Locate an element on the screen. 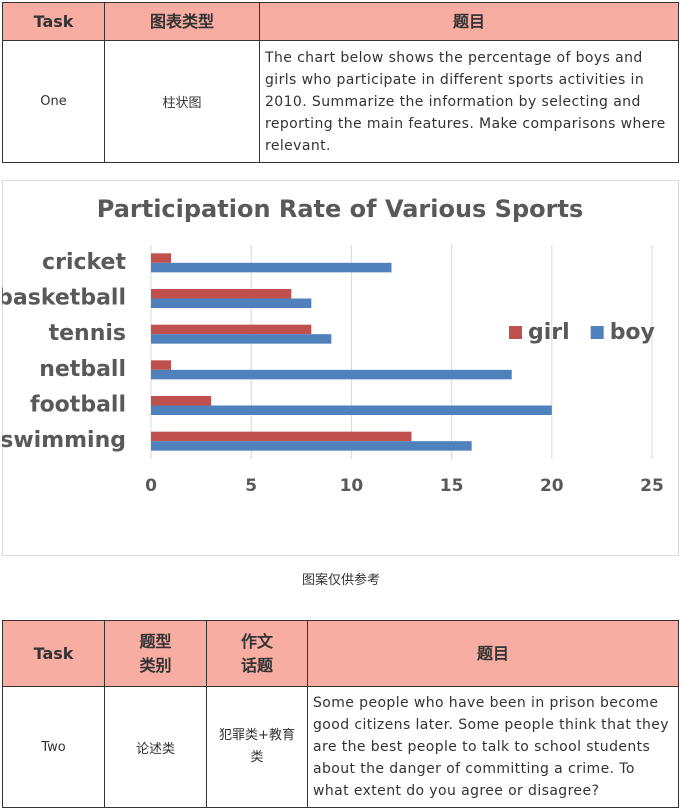 This screenshot has height=810, width=682. header-cell: 图表类型 is located at coordinates (182, 21).